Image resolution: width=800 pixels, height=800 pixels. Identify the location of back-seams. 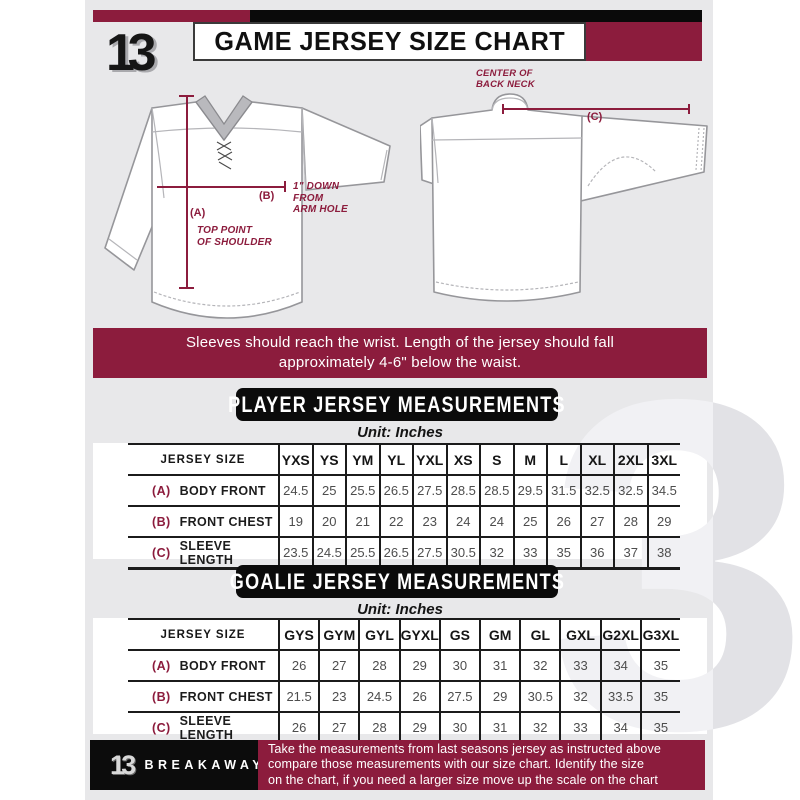
(568, 194).